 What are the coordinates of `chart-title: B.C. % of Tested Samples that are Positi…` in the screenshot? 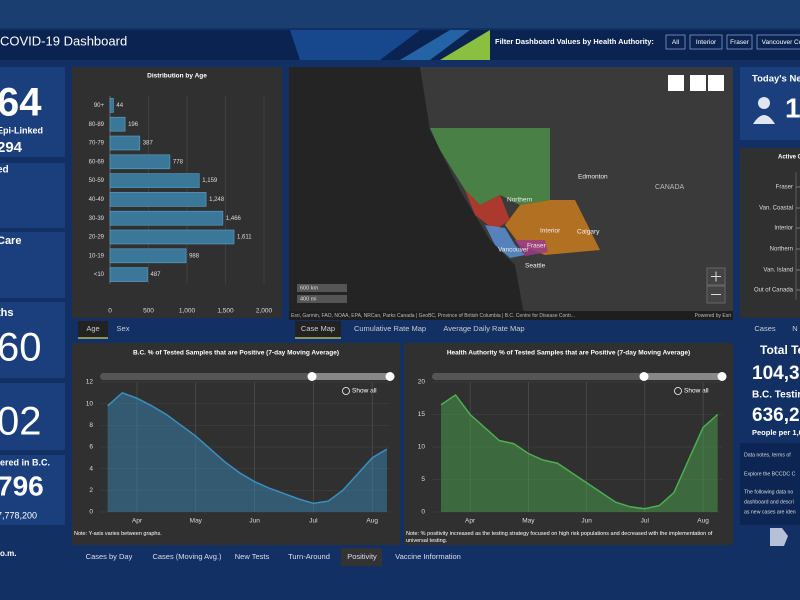 It's located at (236, 353).